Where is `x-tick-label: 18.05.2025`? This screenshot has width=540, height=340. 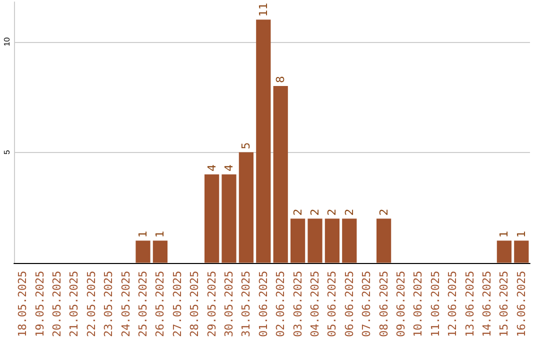 x-tick-label: 18.05.2025 is located at coordinates (23, 304).